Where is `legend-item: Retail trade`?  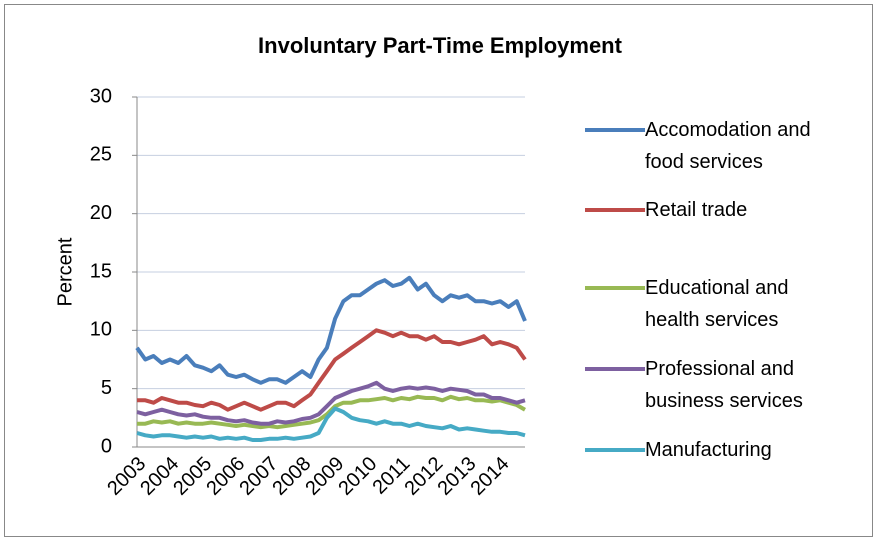 legend-item: Retail trade is located at coordinates (720, 210).